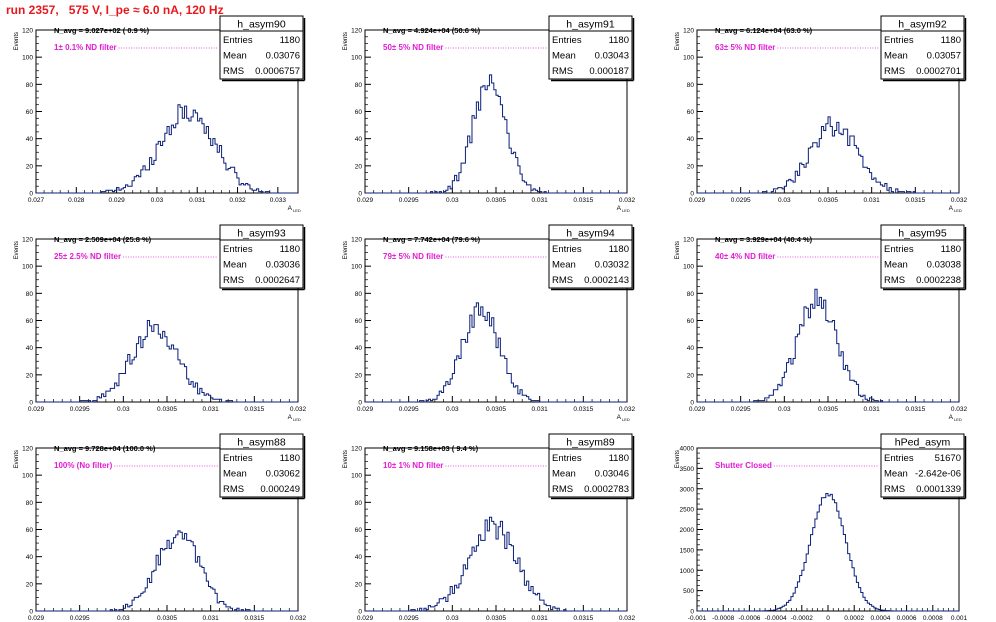  What do you see at coordinates (278, 200) in the screenshot?
I see `x-tick-label: 0.033` at bounding box center [278, 200].